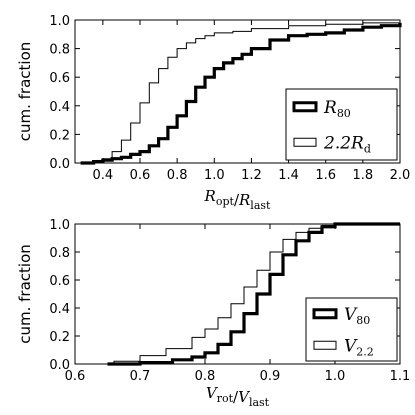 Image resolution: width=415 pixels, height=415 pixels. Describe the element at coordinates (400, 376) in the screenshot. I see `x-tick-label: 1.1` at that location.